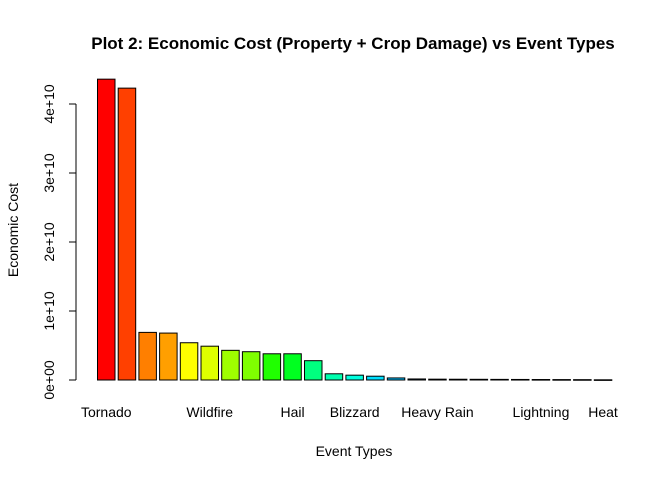 The width and height of the screenshot is (672, 480). I want to click on x-tick-label: Lightning, so click(541, 412).